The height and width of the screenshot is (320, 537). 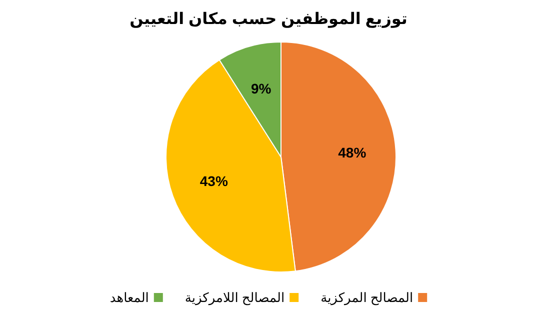 I want to click on data-label: 43%, so click(x=214, y=181).